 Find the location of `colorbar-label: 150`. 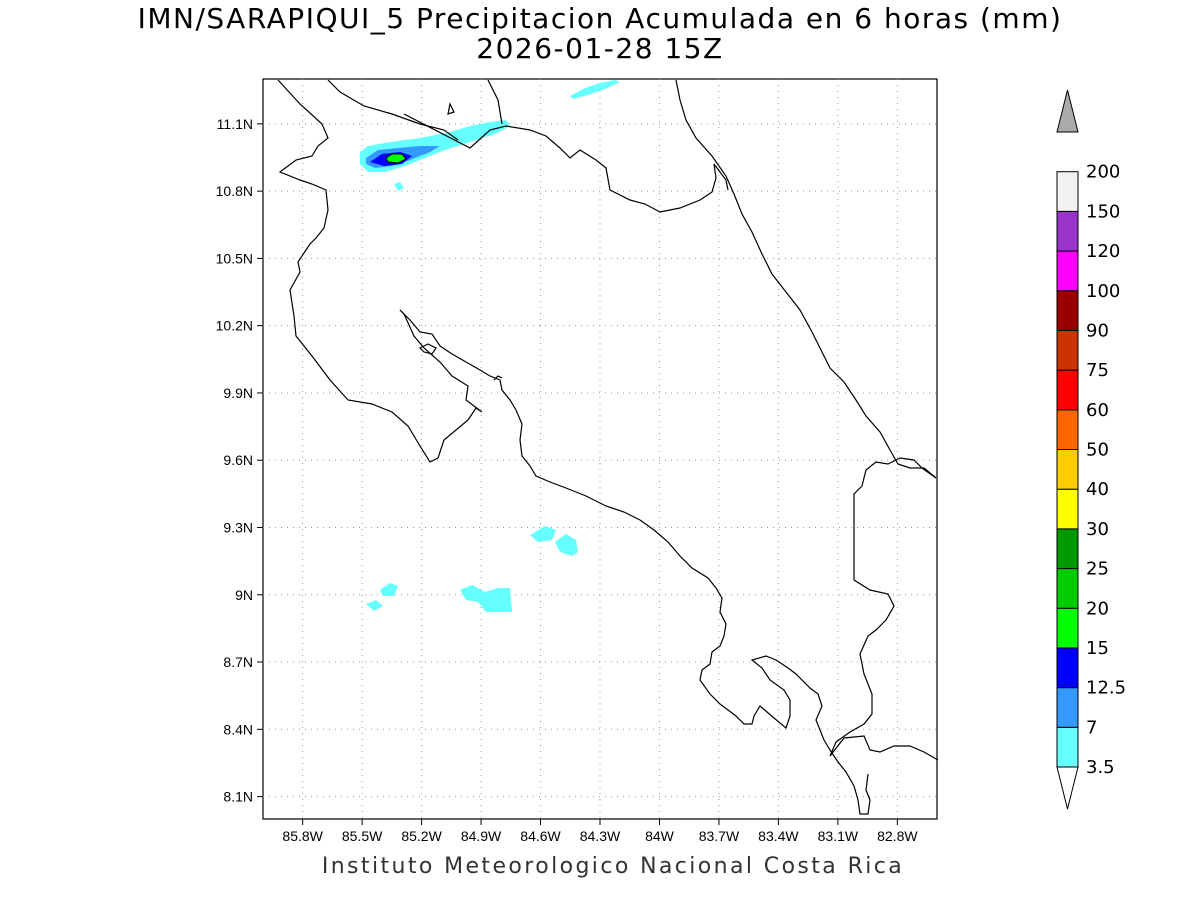

colorbar-label: 150 is located at coordinates (1103, 211).